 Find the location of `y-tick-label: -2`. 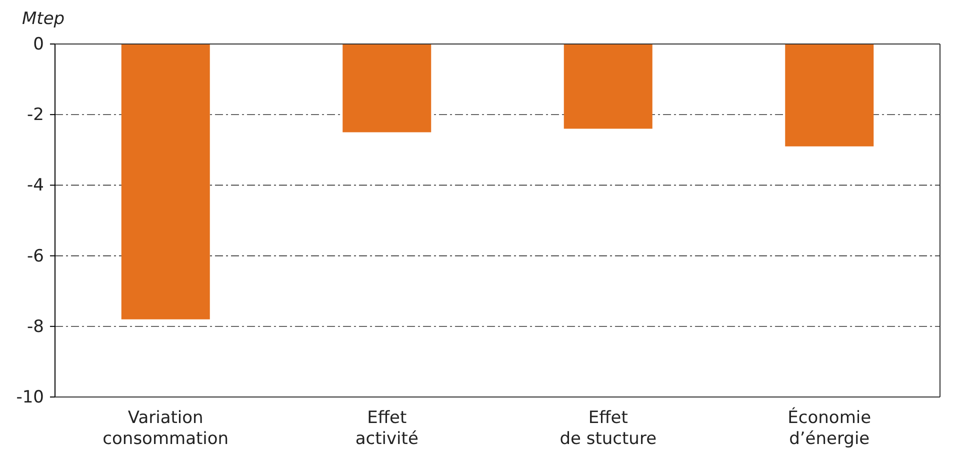

y-tick-label: -2 is located at coordinates (35, 115).